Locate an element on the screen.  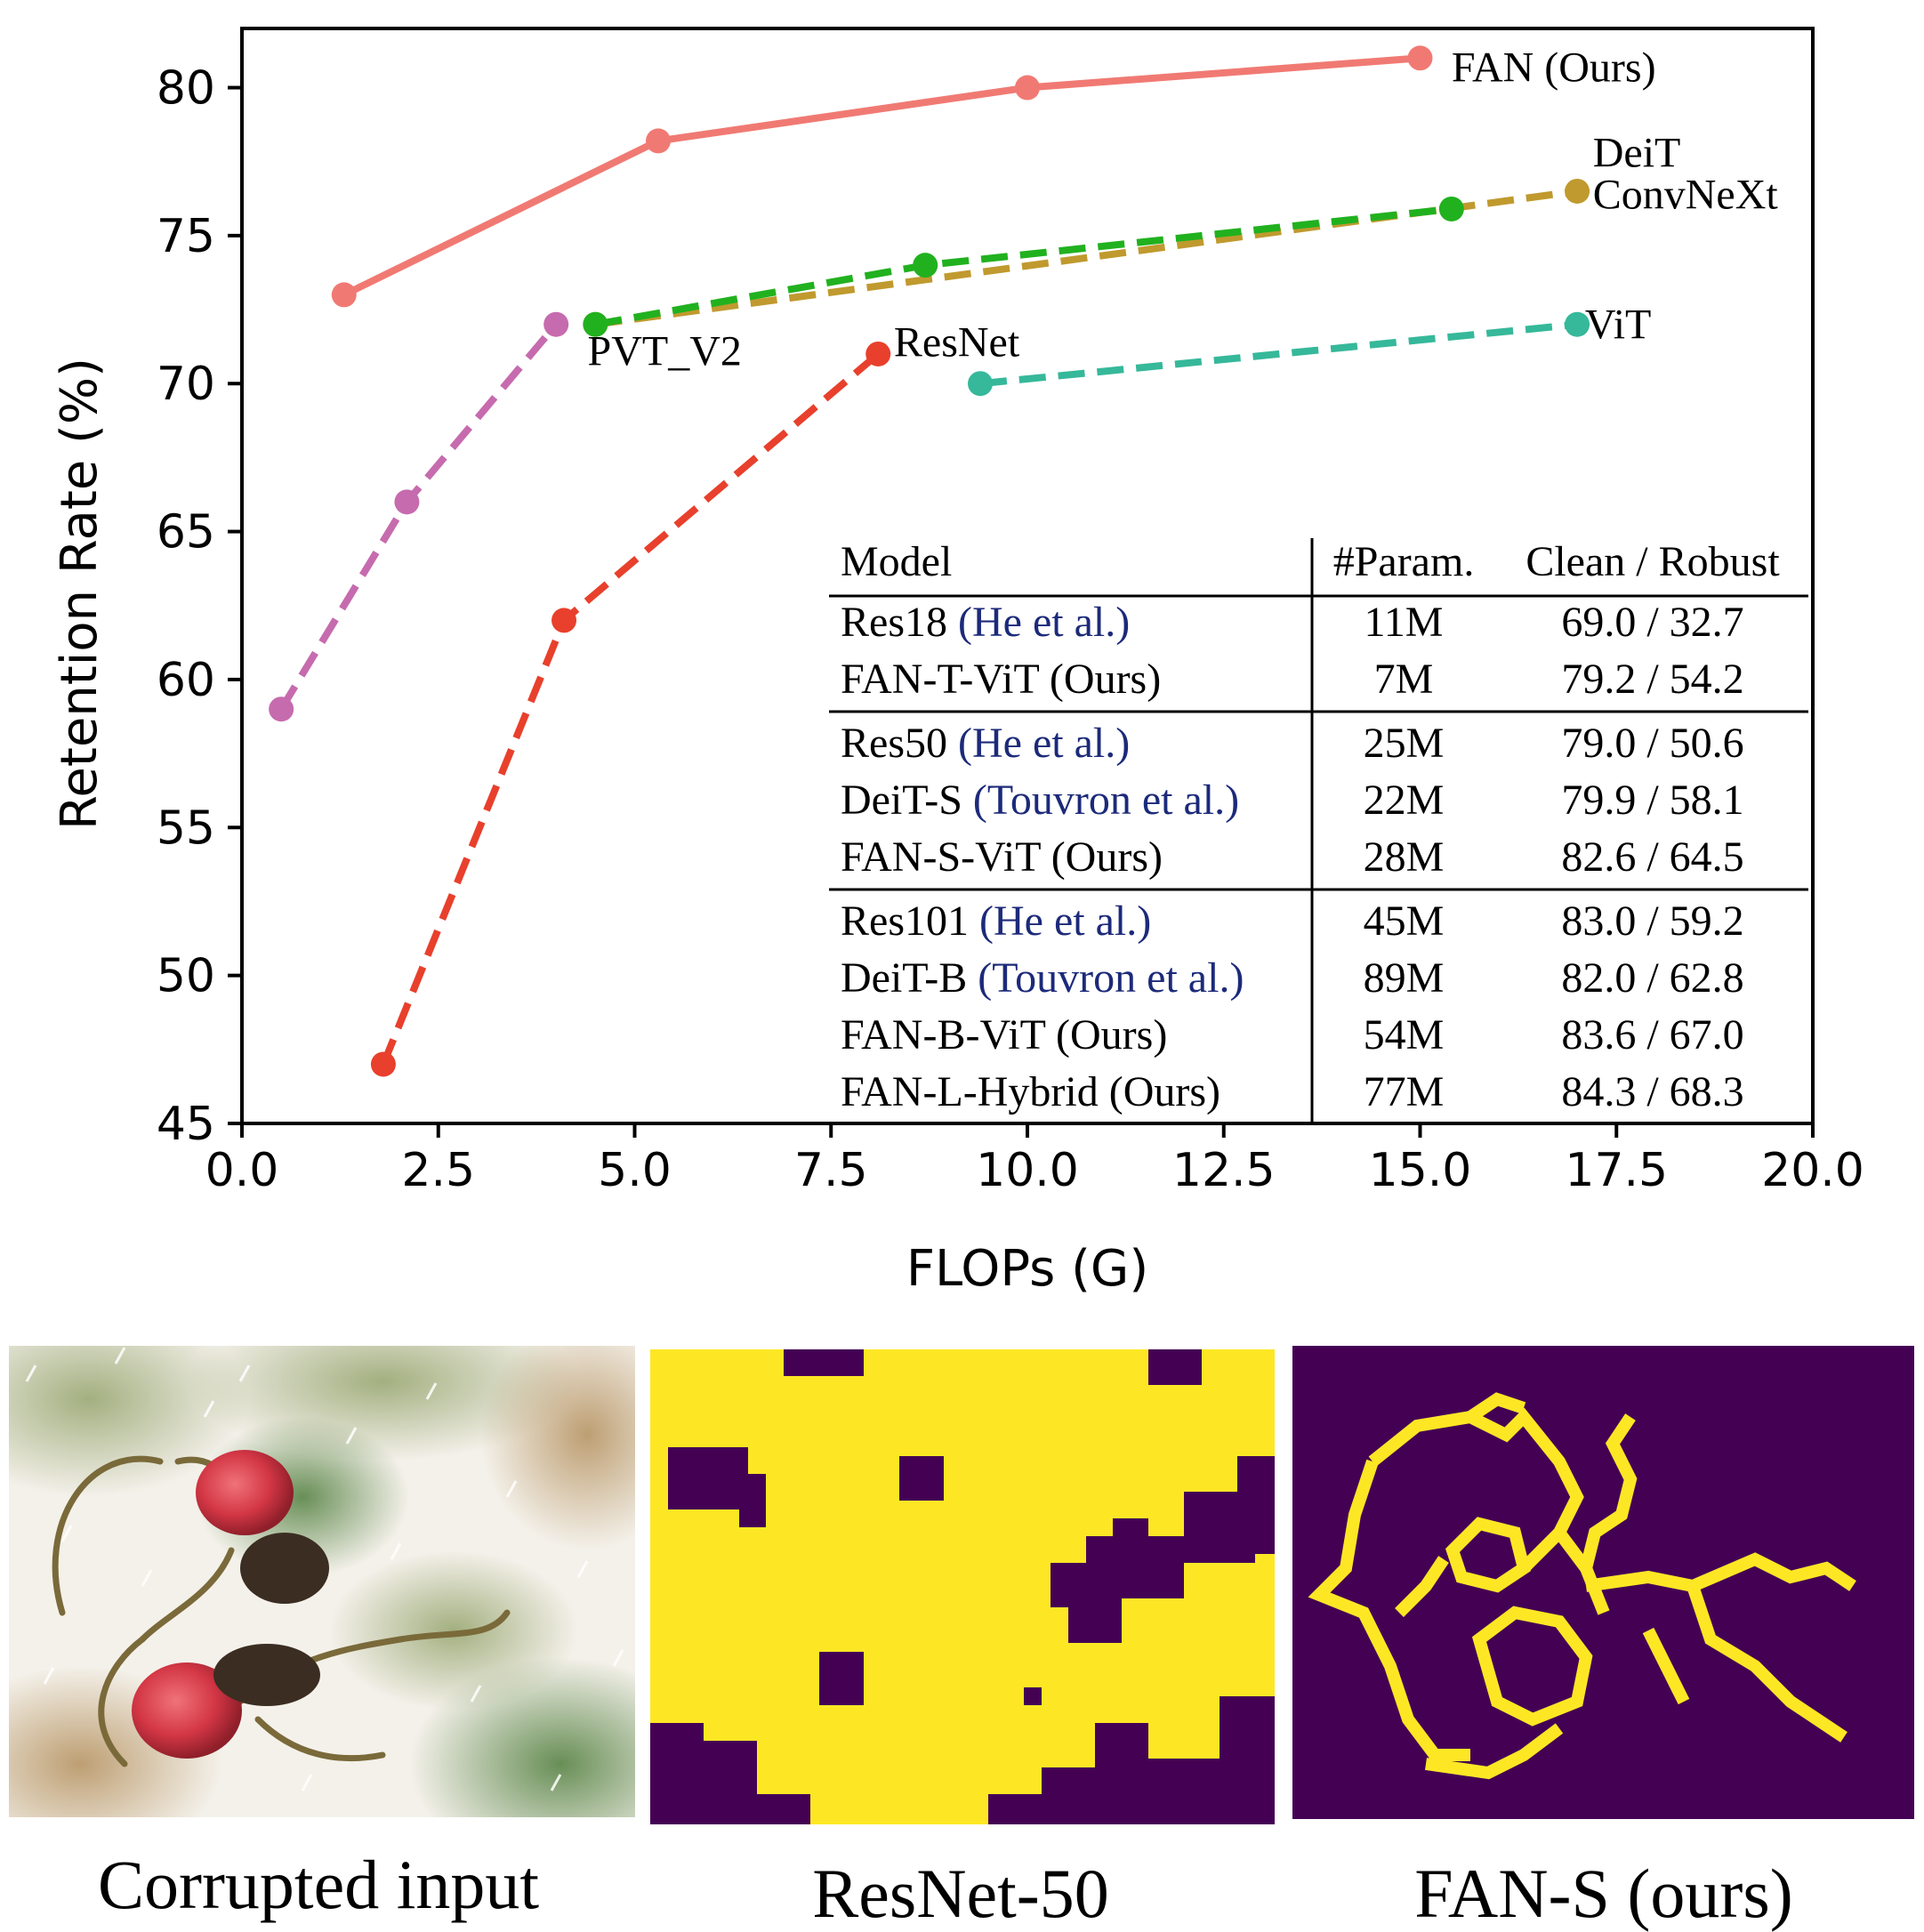
model-name: FAN-T-ViT (Ours) is located at coordinates (1001, 679).